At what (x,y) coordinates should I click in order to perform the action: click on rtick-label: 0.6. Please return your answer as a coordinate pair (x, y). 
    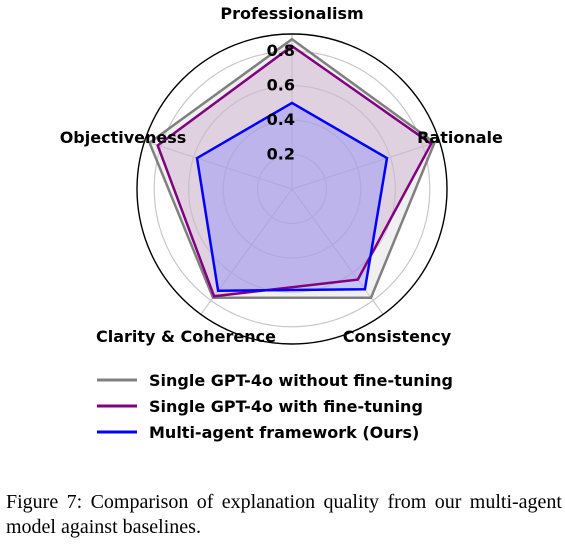
    Looking at the image, I should click on (281, 85).